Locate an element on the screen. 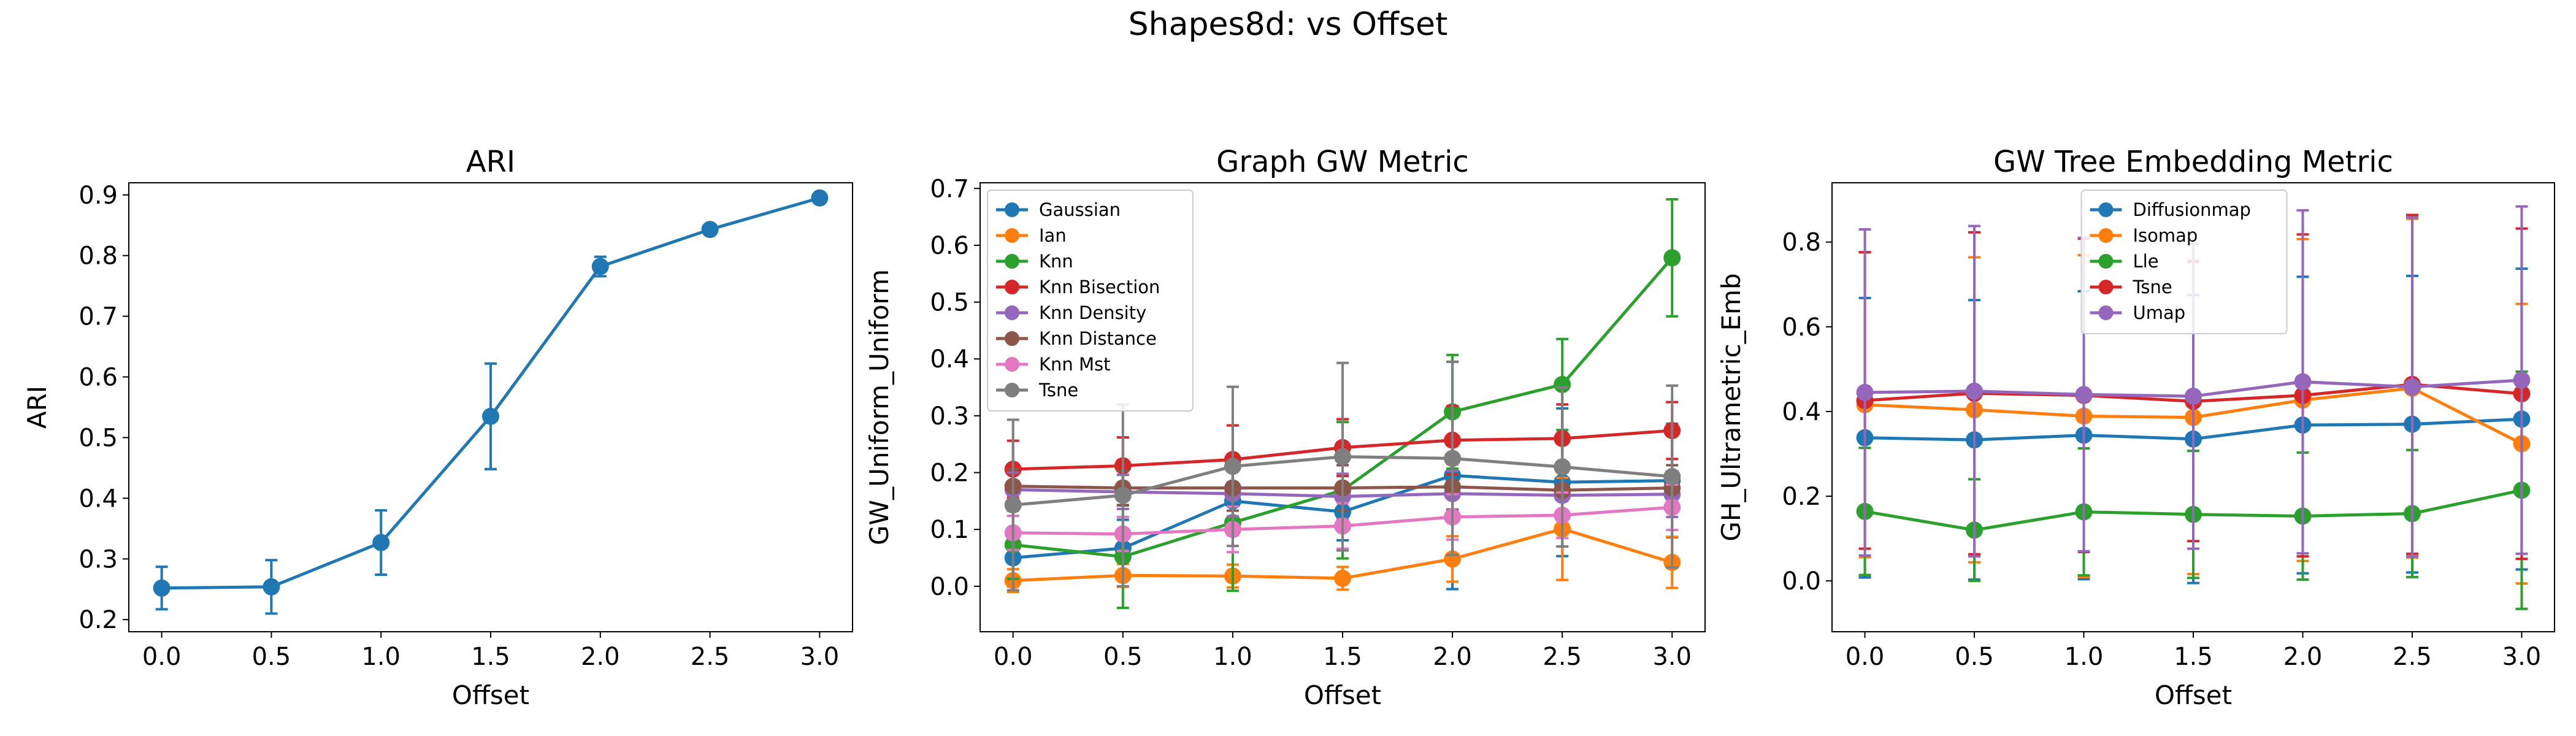 Image resolution: width=2576 pixels, height=736 pixels. y-tick-label: 0.1 is located at coordinates (949, 530).